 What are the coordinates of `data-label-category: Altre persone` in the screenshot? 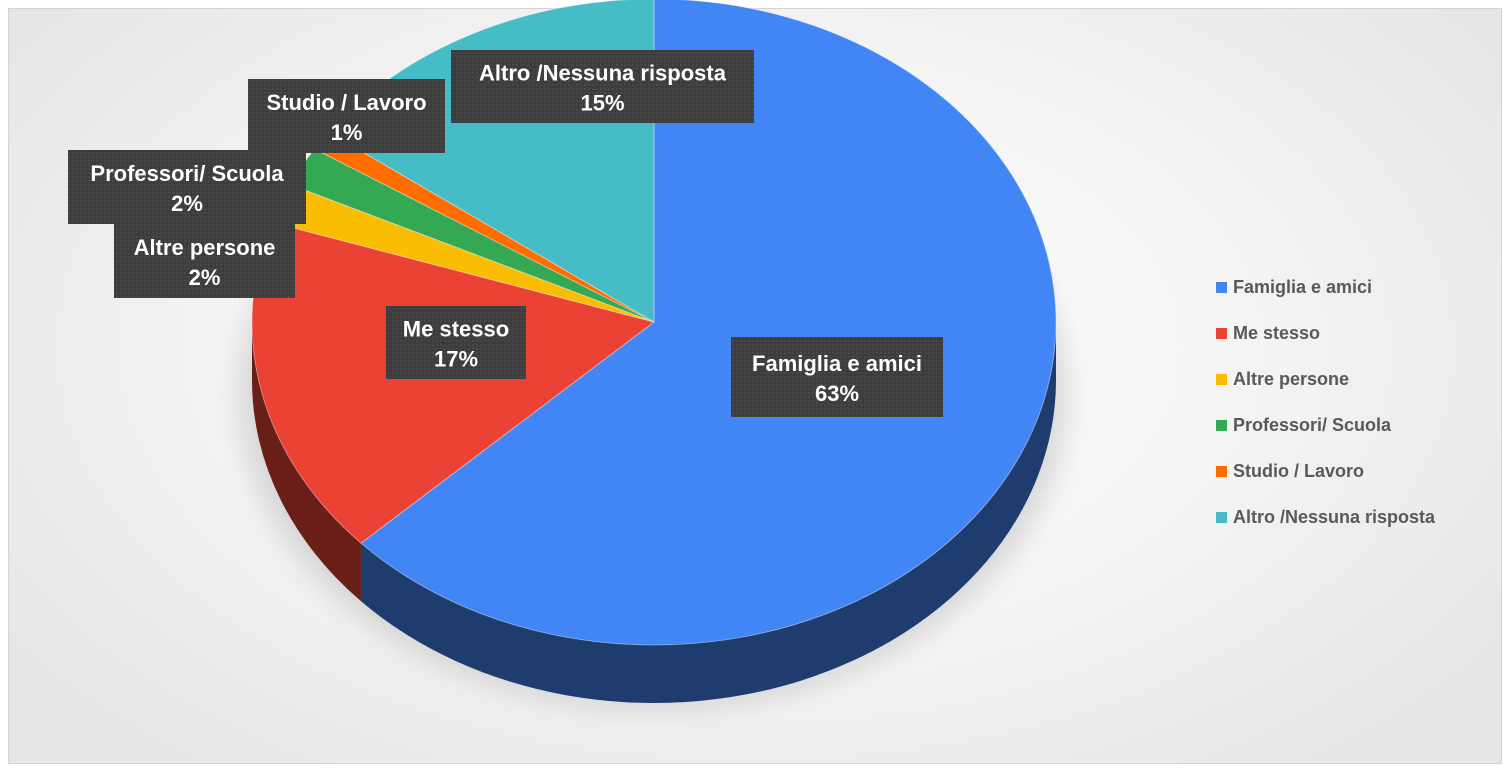 It's located at (205, 247).